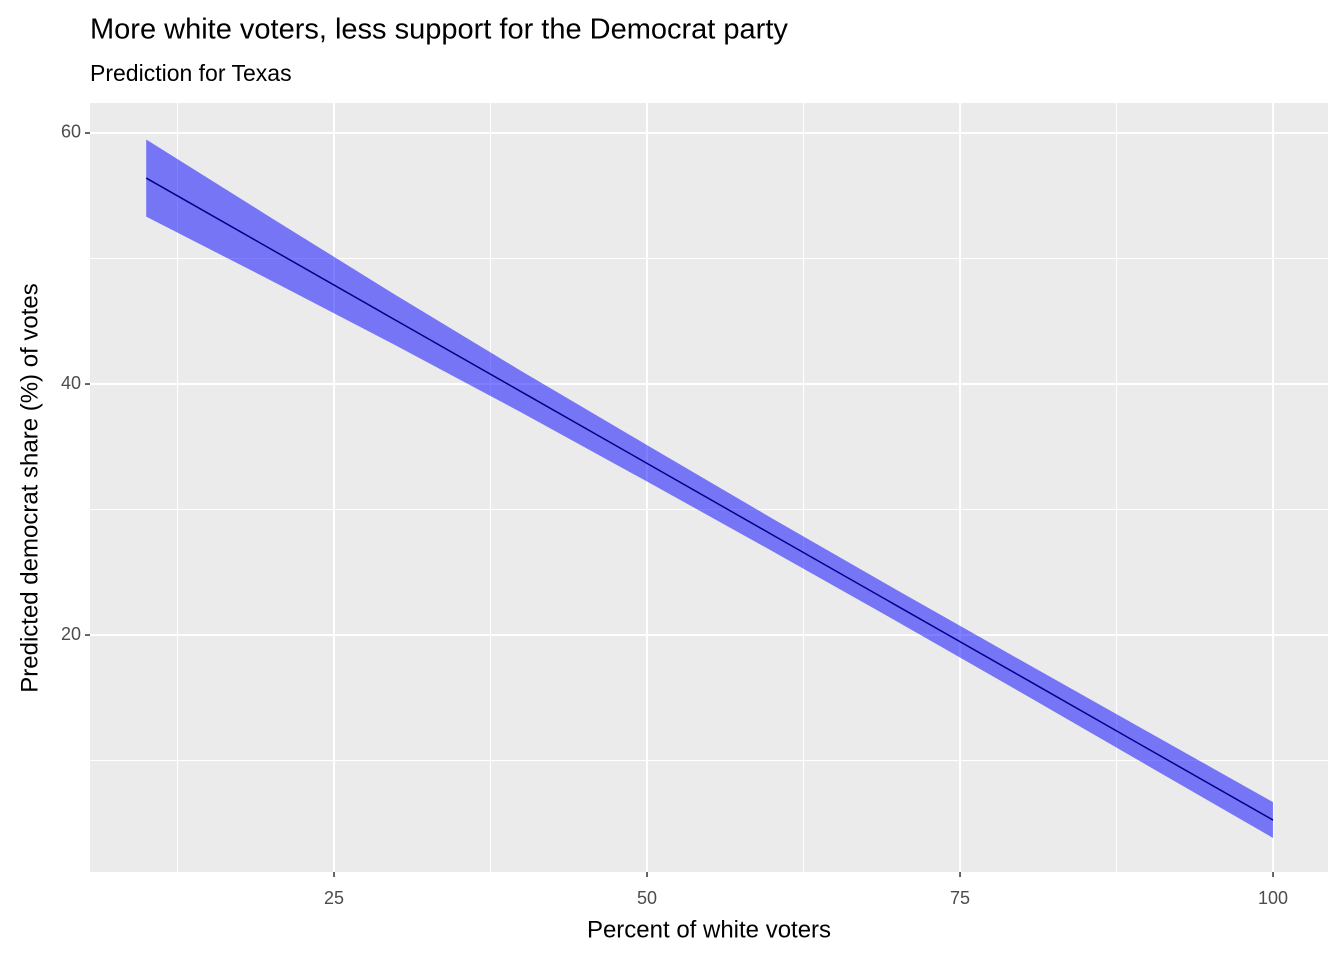 This screenshot has width=1344, height=960. Describe the element at coordinates (709, 929) in the screenshot. I see `x-axis-title: Percent of white voters` at that location.